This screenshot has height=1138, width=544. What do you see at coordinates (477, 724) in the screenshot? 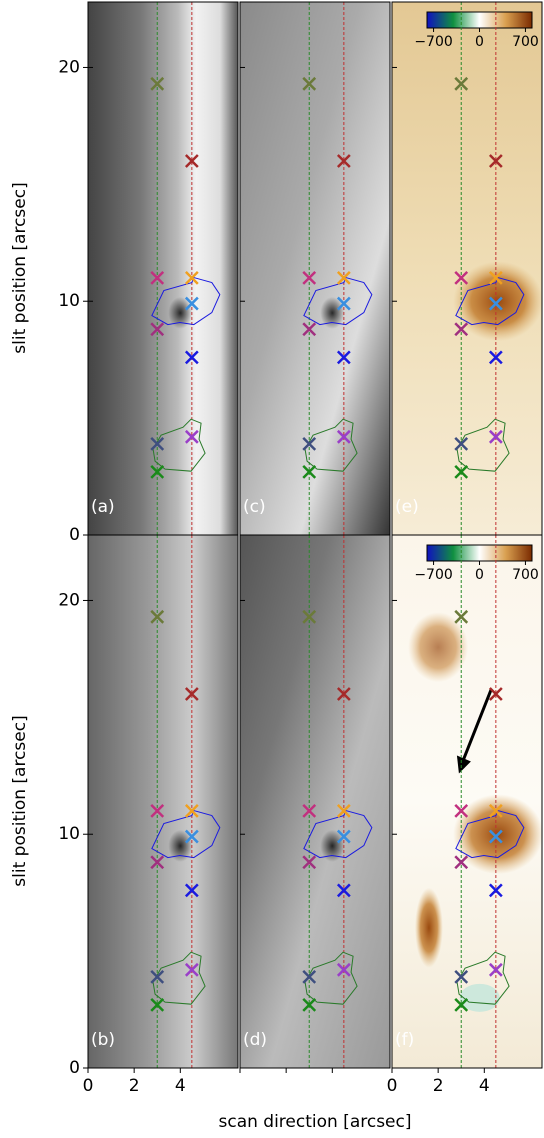
I see `arrow` at bounding box center [477, 724].